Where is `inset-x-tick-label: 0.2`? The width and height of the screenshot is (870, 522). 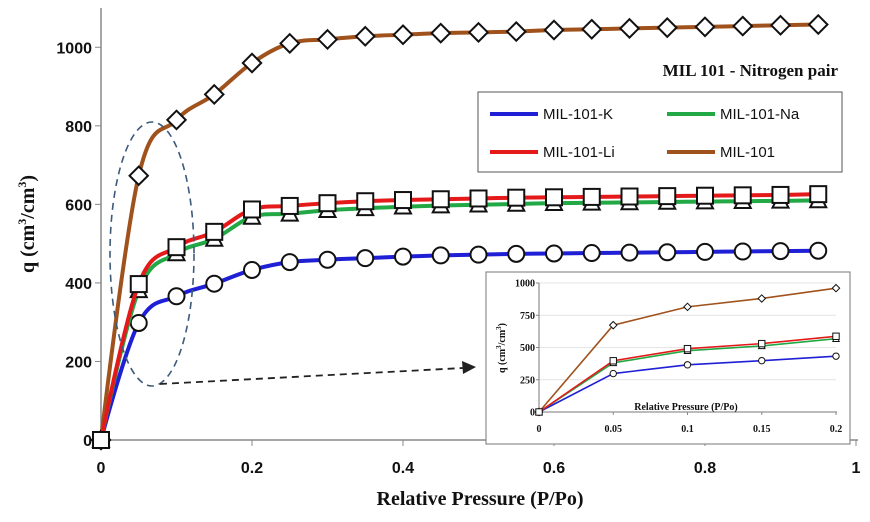
inset-x-tick-label: 0.2 is located at coordinates (836, 429).